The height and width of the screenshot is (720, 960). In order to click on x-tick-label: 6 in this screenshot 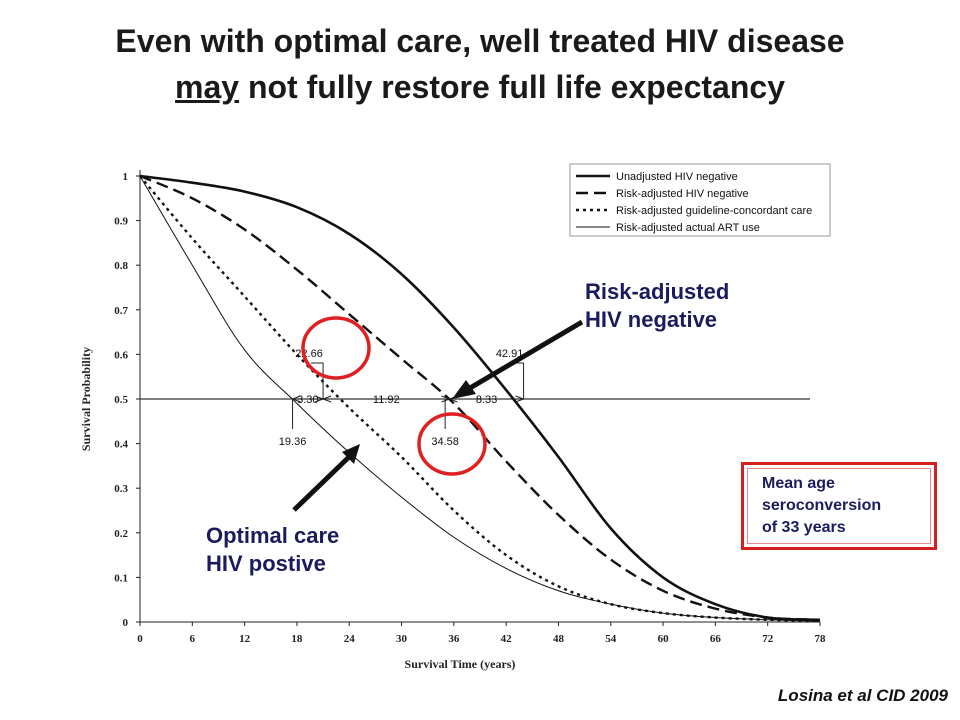, I will do `click(193, 639)`.